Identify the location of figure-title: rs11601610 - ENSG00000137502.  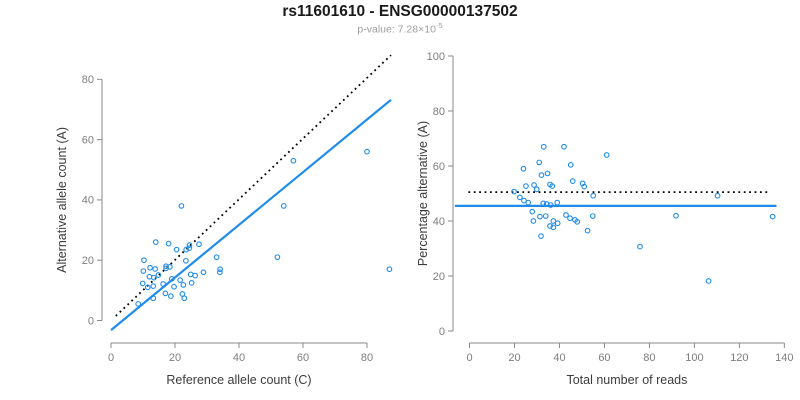
(400, 11).